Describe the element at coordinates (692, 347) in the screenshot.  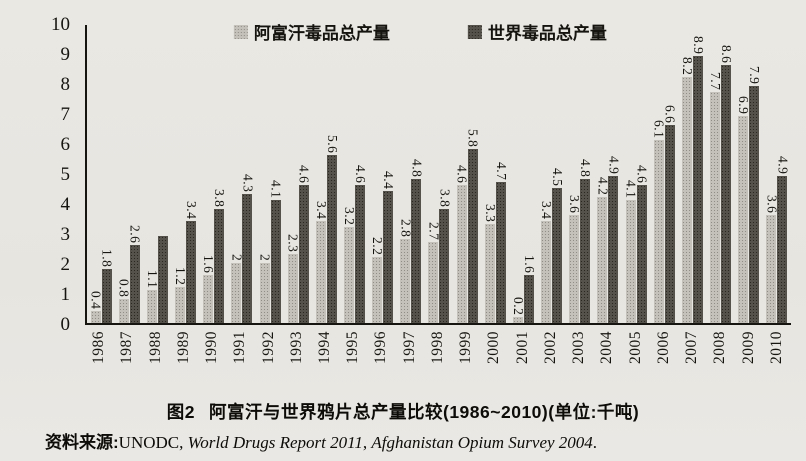
I see `x-tick-label: 2007` at that location.